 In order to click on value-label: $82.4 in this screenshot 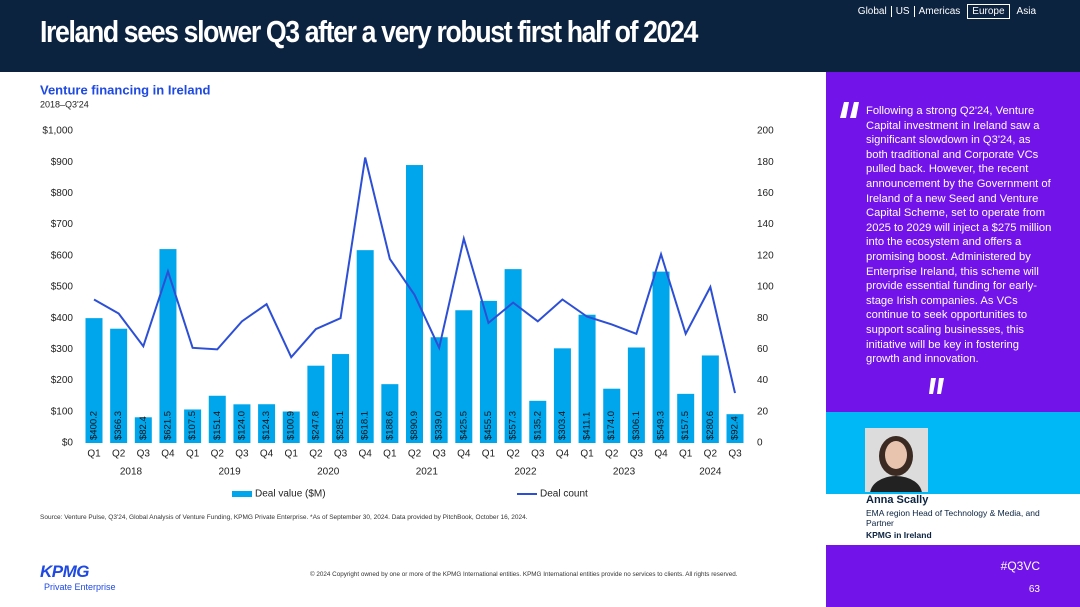, I will do `click(143, 428)`.